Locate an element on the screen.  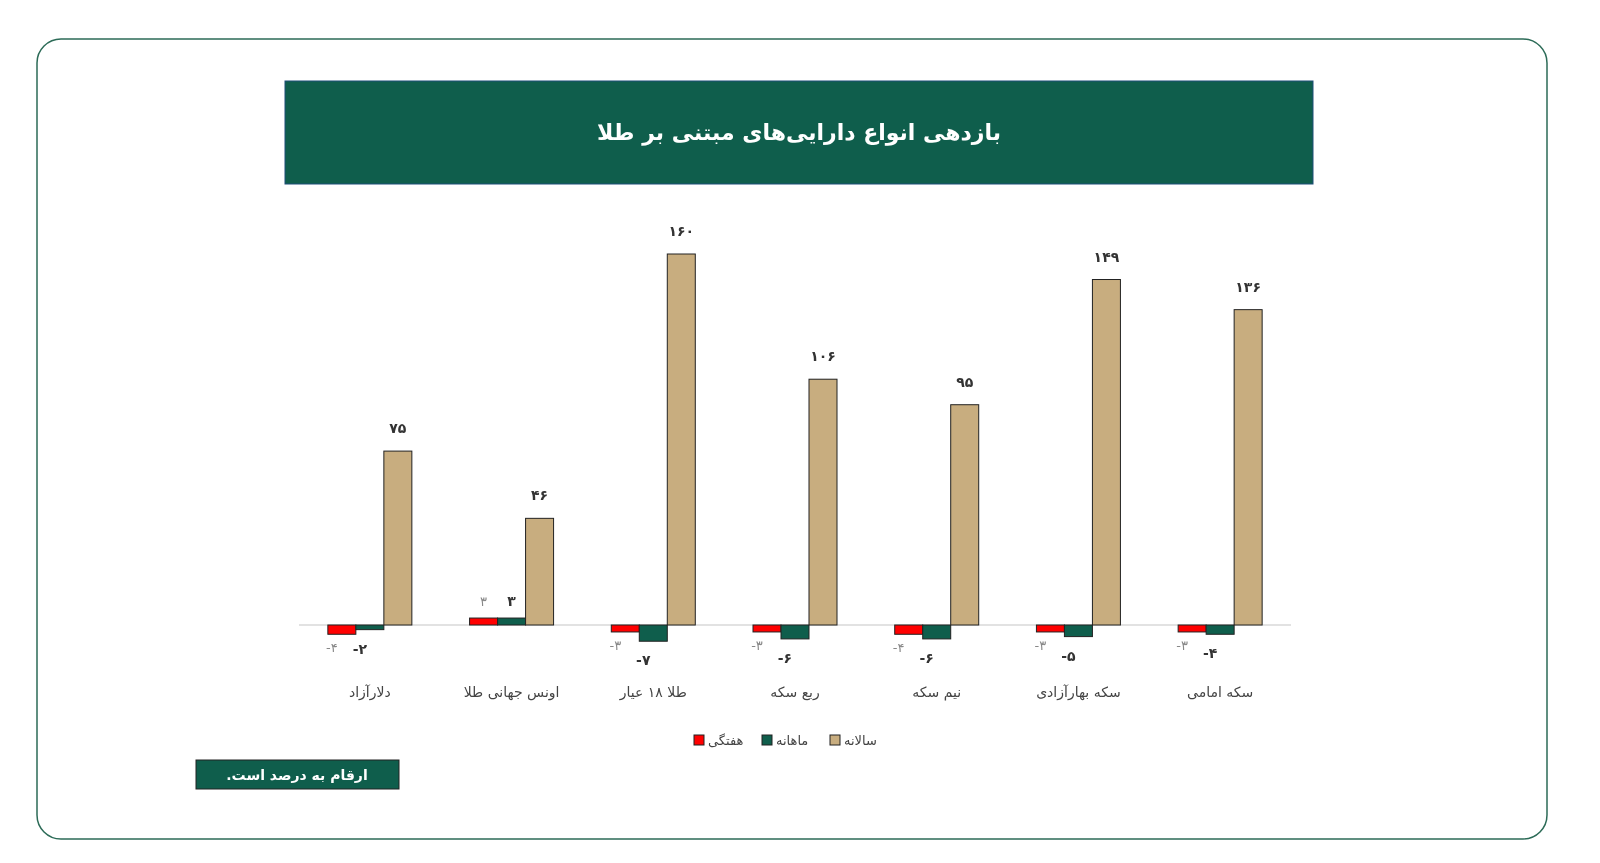
x-tick-label: ربع سکه is located at coordinates (795, 692).